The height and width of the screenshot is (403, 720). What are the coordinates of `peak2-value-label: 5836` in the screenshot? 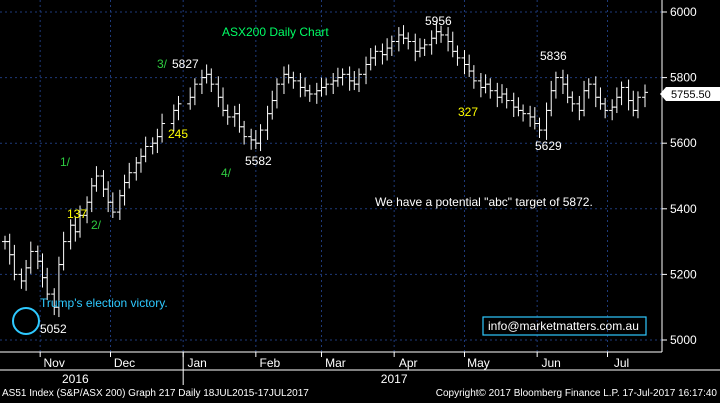 It's located at (553, 56).